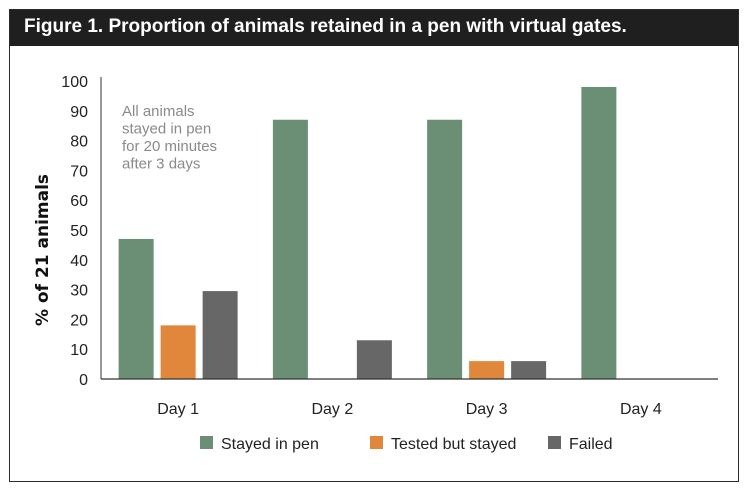  What do you see at coordinates (161, 164) in the screenshot?
I see `annotation-line: after 3 days` at bounding box center [161, 164].